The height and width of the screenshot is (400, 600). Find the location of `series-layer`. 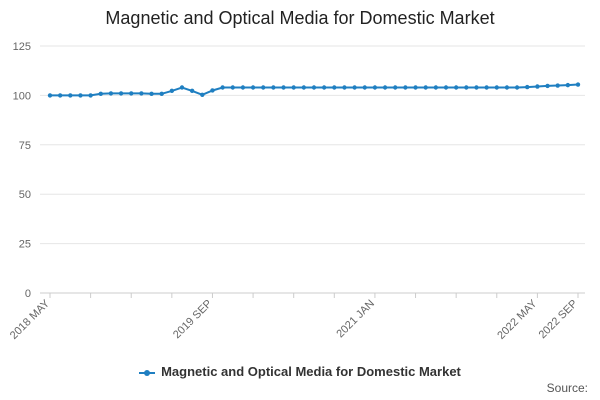

series-layer is located at coordinates (314, 90).